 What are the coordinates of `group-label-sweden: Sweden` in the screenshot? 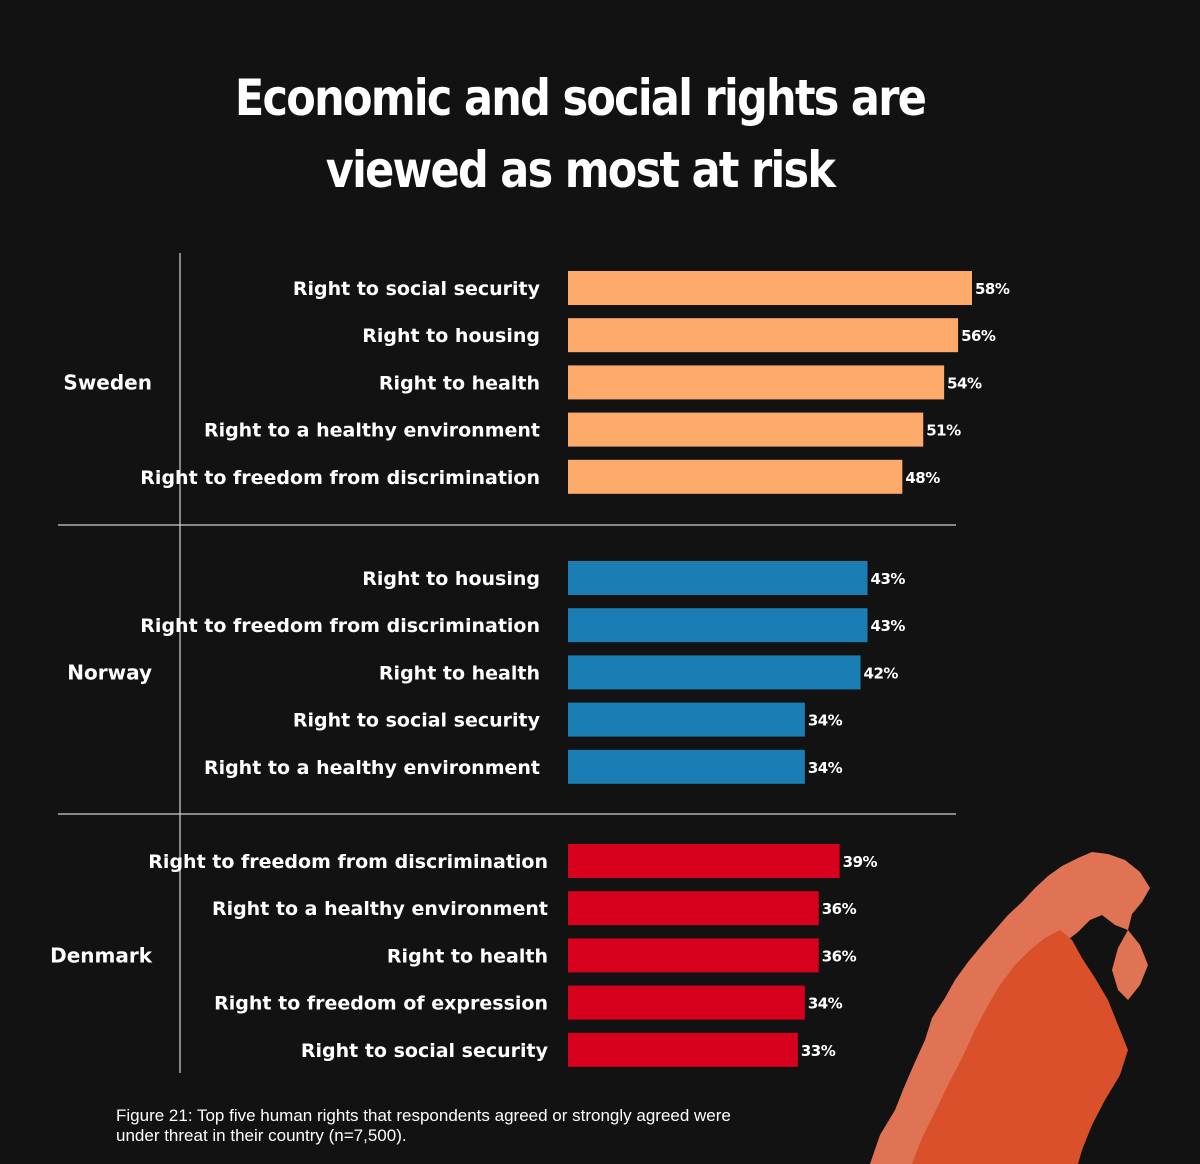 It's located at (107, 382).